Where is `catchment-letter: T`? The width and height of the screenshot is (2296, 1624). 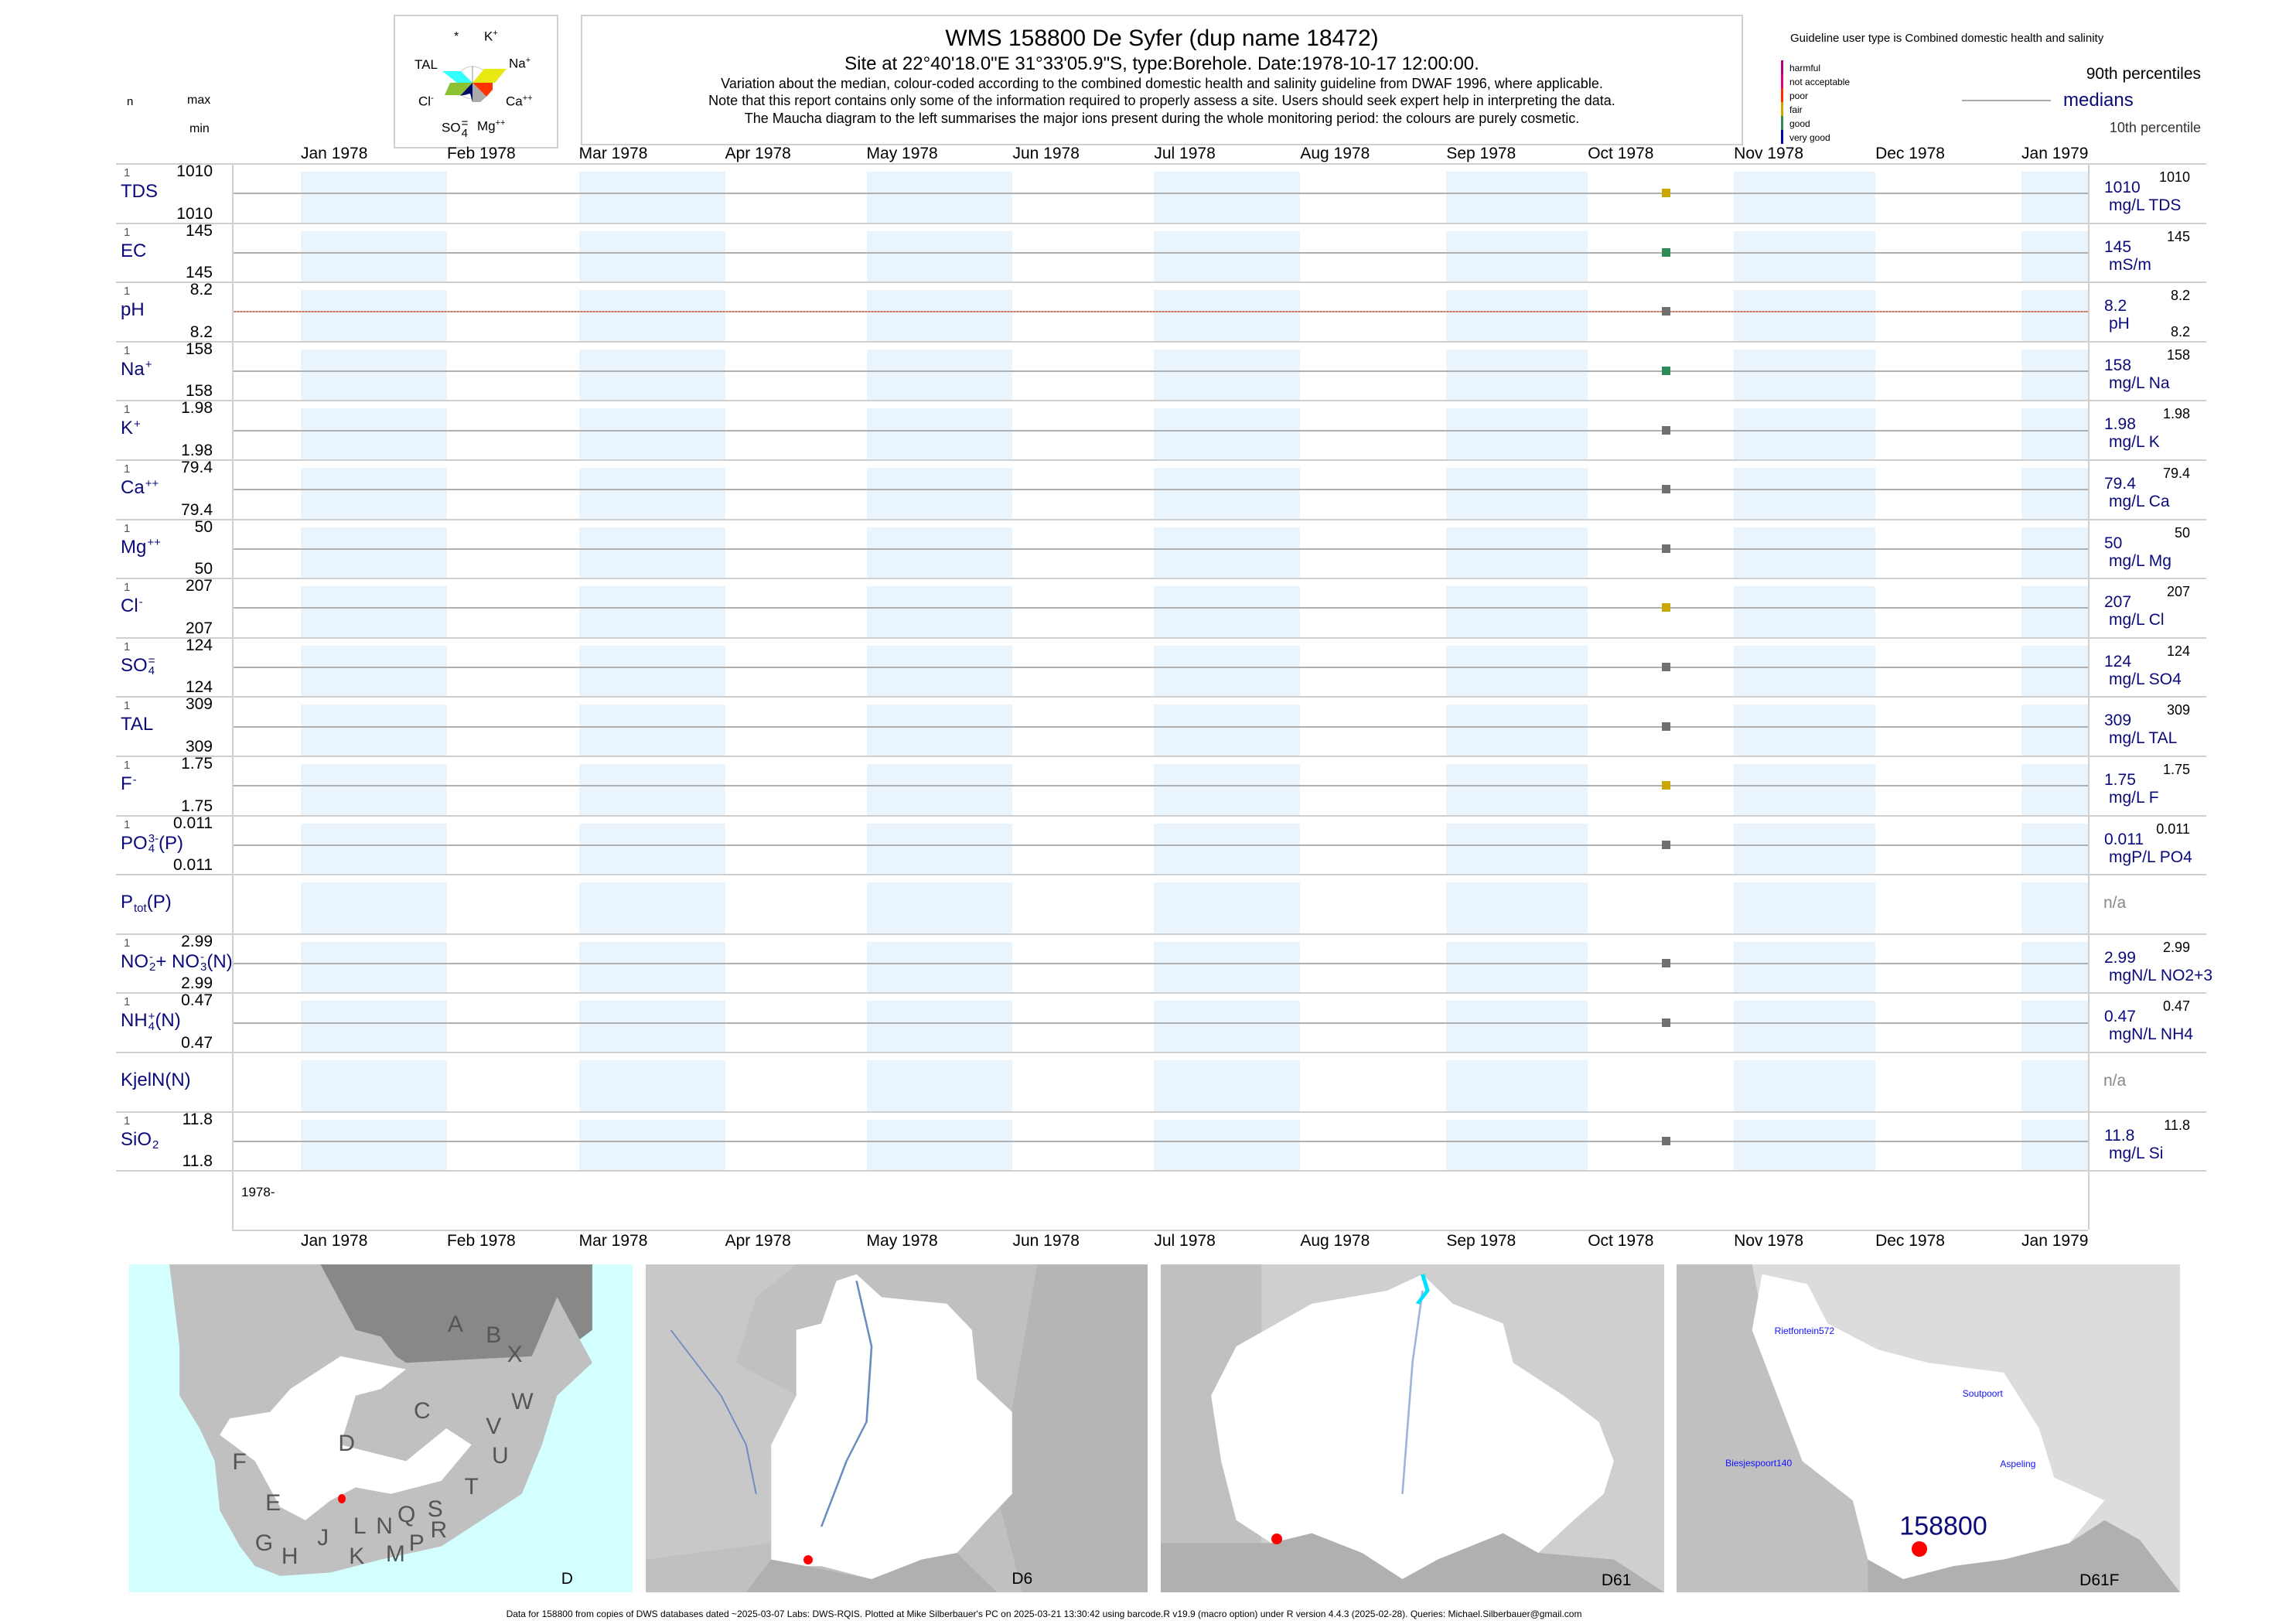 catchment-letter: T is located at coordinates (471, 1487).